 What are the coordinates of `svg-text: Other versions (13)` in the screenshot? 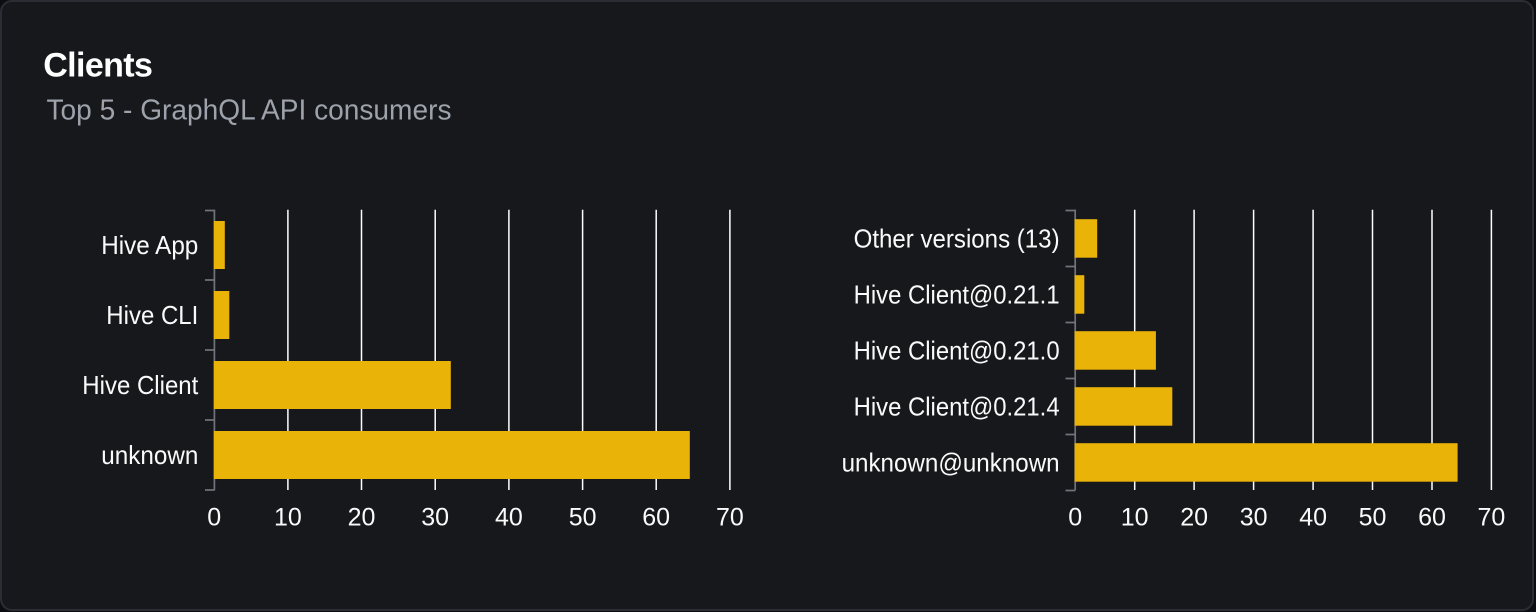 It's located at (957, 239).